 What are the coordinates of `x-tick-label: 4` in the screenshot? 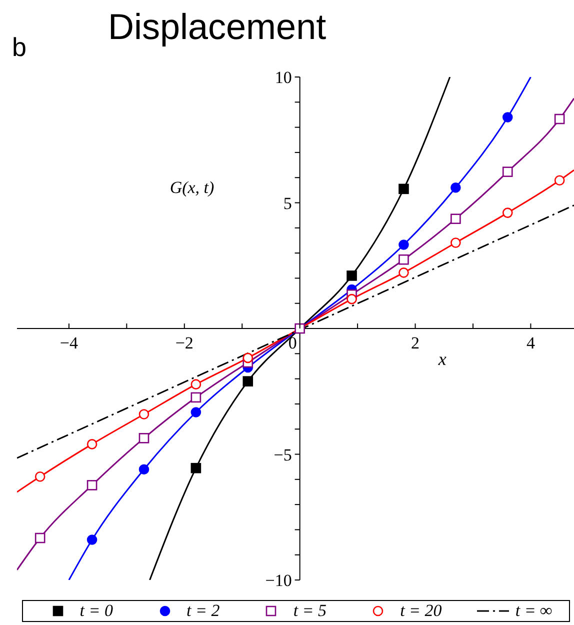 It's located at (531, 343).